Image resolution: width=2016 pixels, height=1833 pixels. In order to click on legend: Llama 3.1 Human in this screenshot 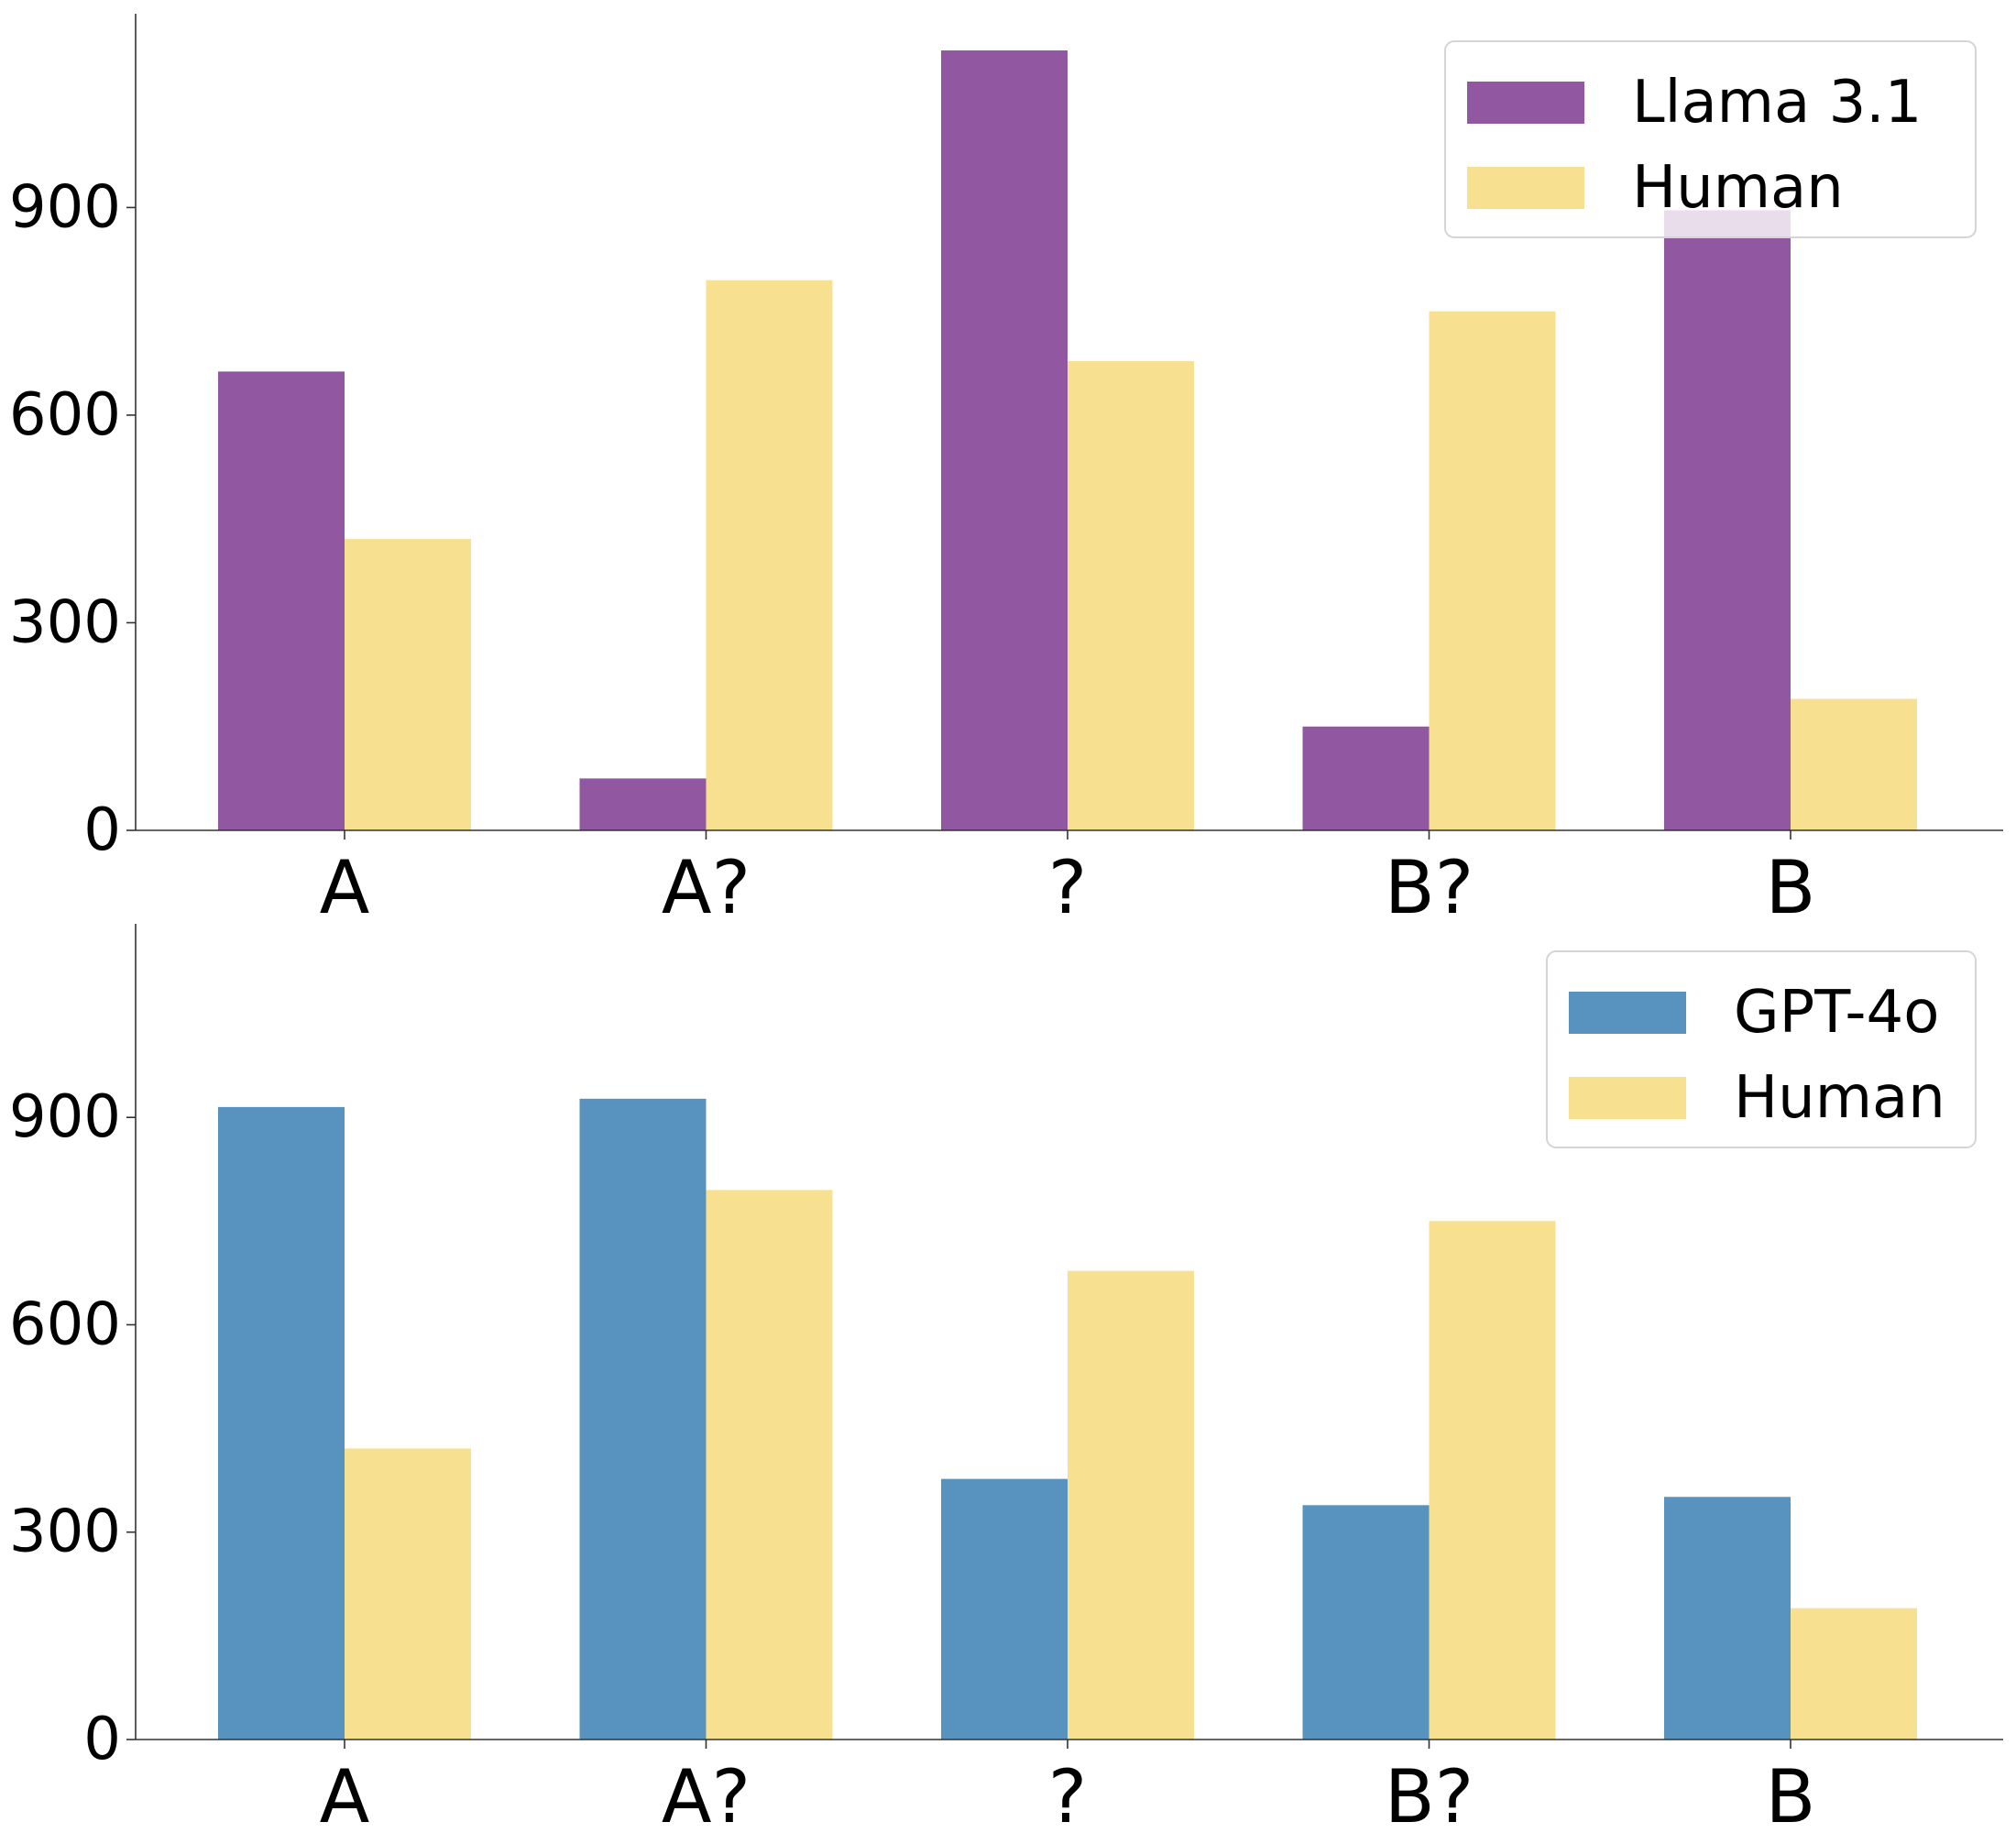, I will do `click(1710, 139)`.